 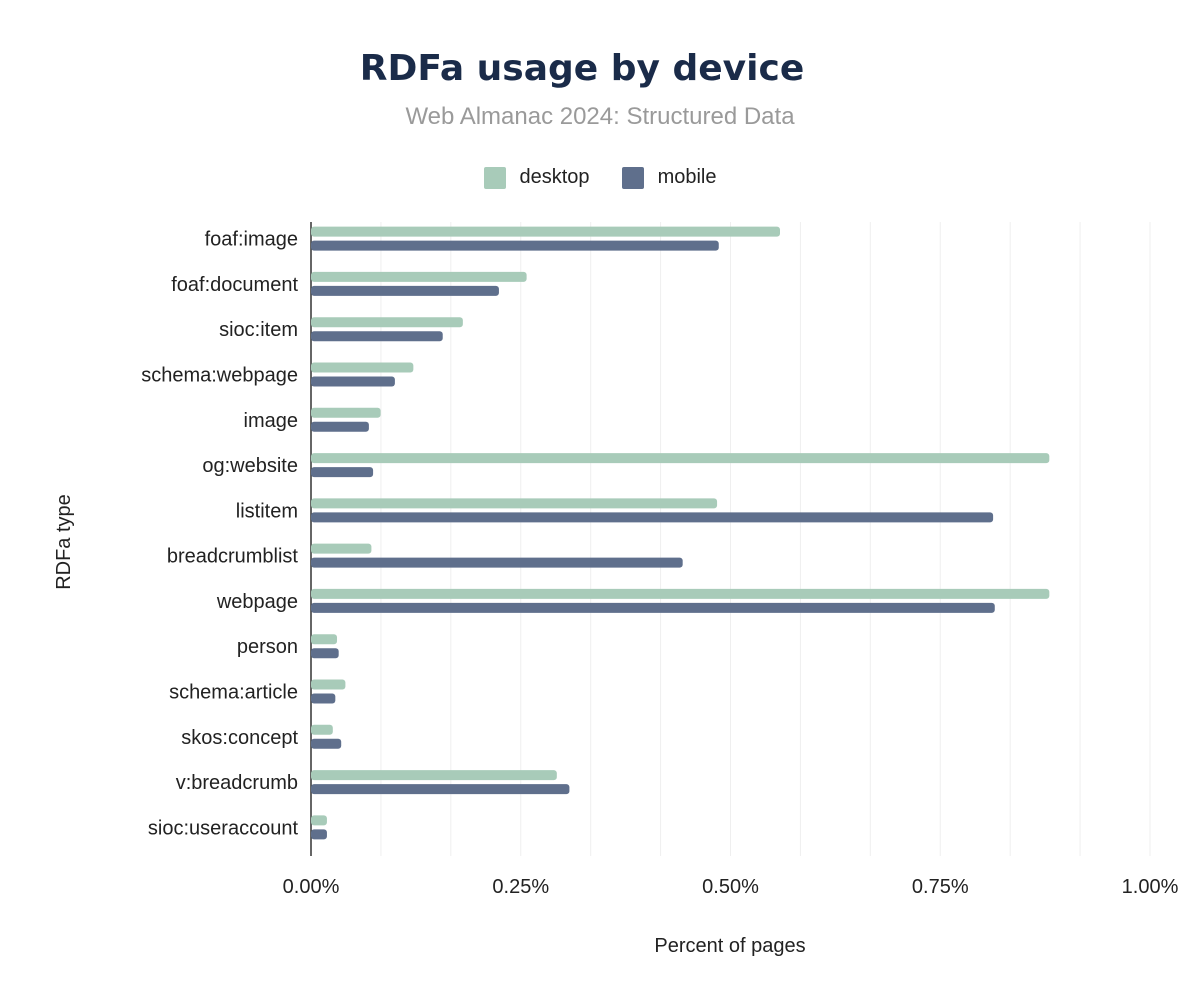 I want to click on category-label: image, so click(x=271, y=421).